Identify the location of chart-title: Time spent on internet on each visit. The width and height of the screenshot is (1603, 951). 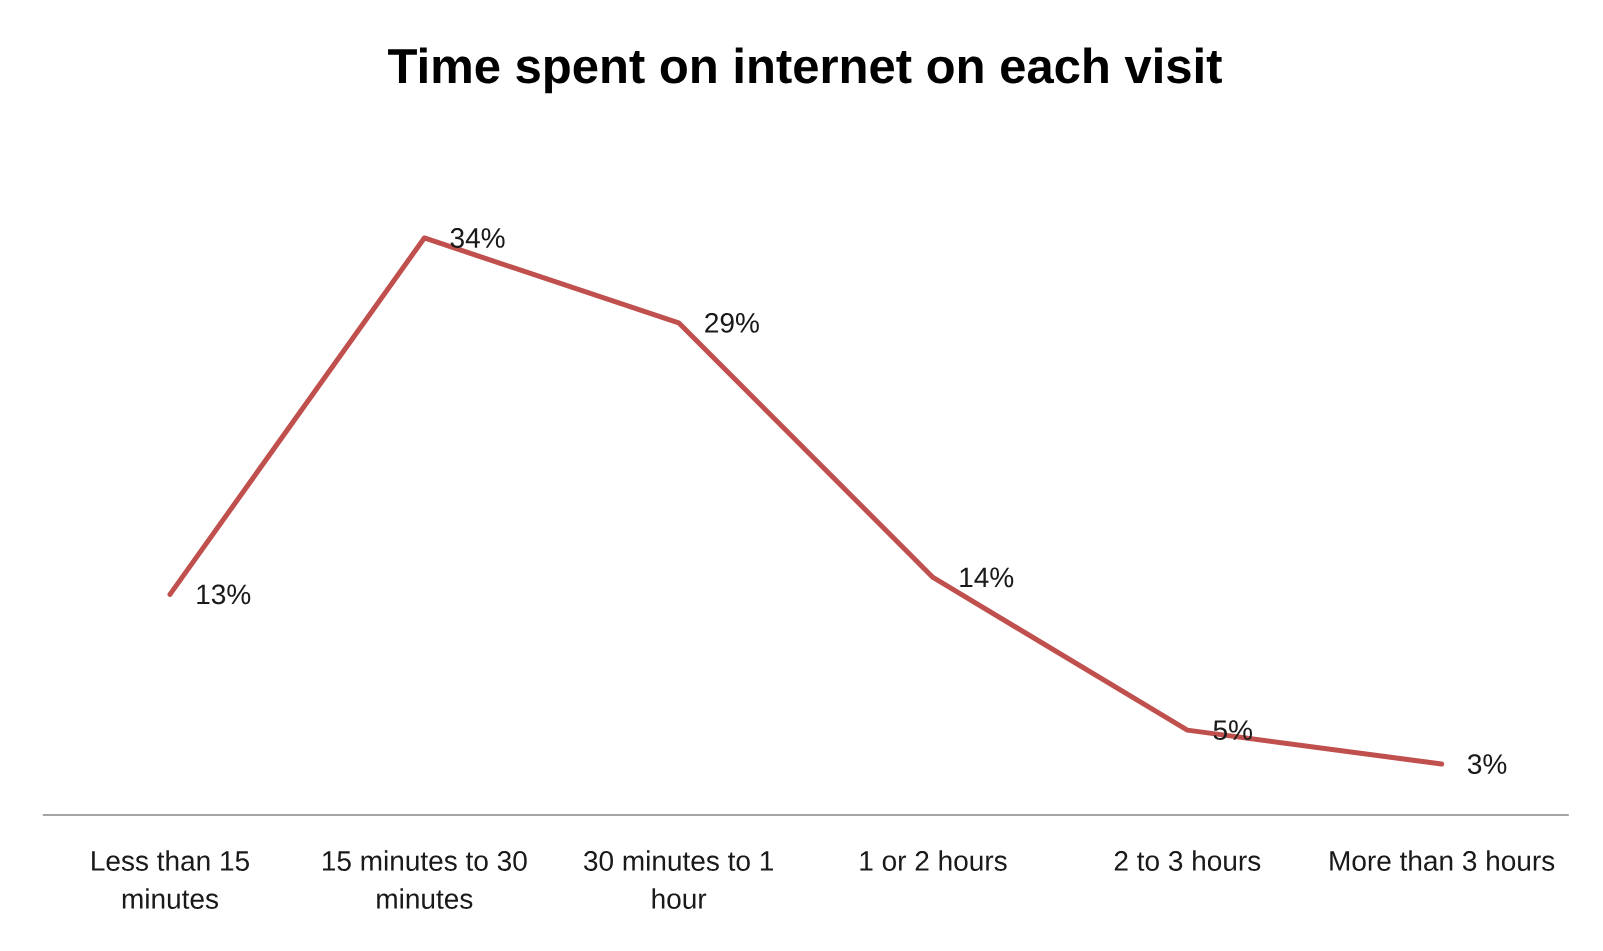
(805, 70).